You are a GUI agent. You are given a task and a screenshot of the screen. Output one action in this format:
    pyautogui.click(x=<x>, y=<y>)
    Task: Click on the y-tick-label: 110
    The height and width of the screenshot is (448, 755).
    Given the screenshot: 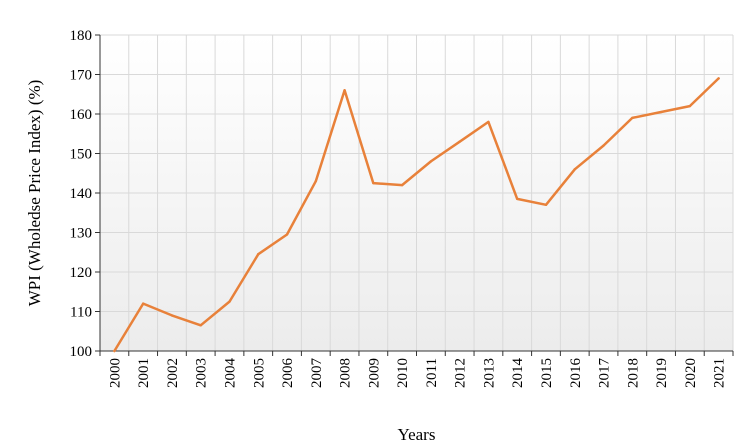 What is the action you would take?
    pyautogui.click(x=81, y=313)
    